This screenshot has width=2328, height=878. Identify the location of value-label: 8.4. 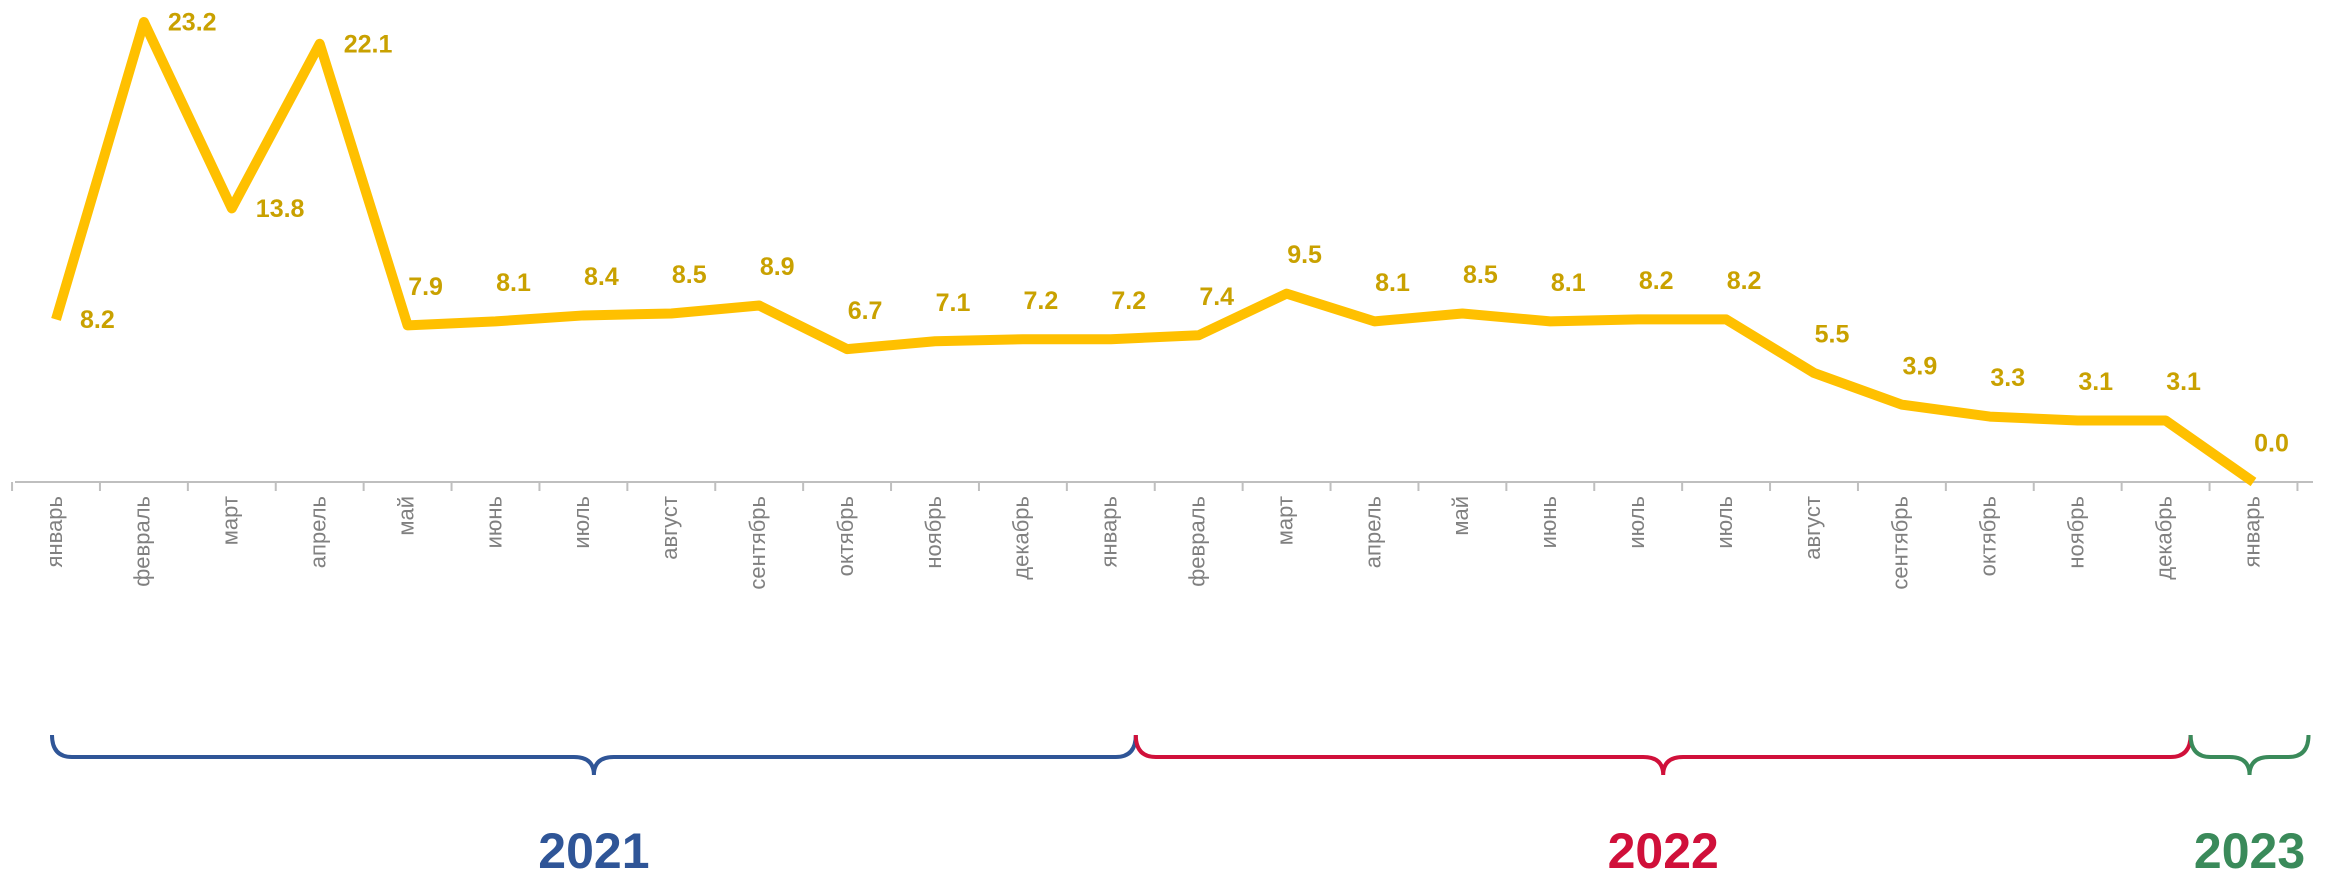
(601, 277).